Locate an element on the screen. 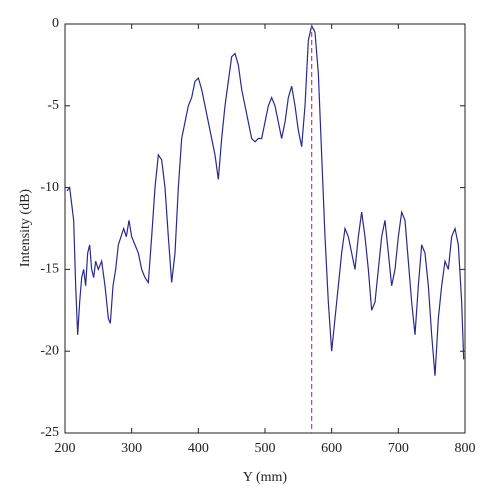 The width and height of the screenshot is (495, 500). x-tick-label: 200 is located at coordinates (65, 448).